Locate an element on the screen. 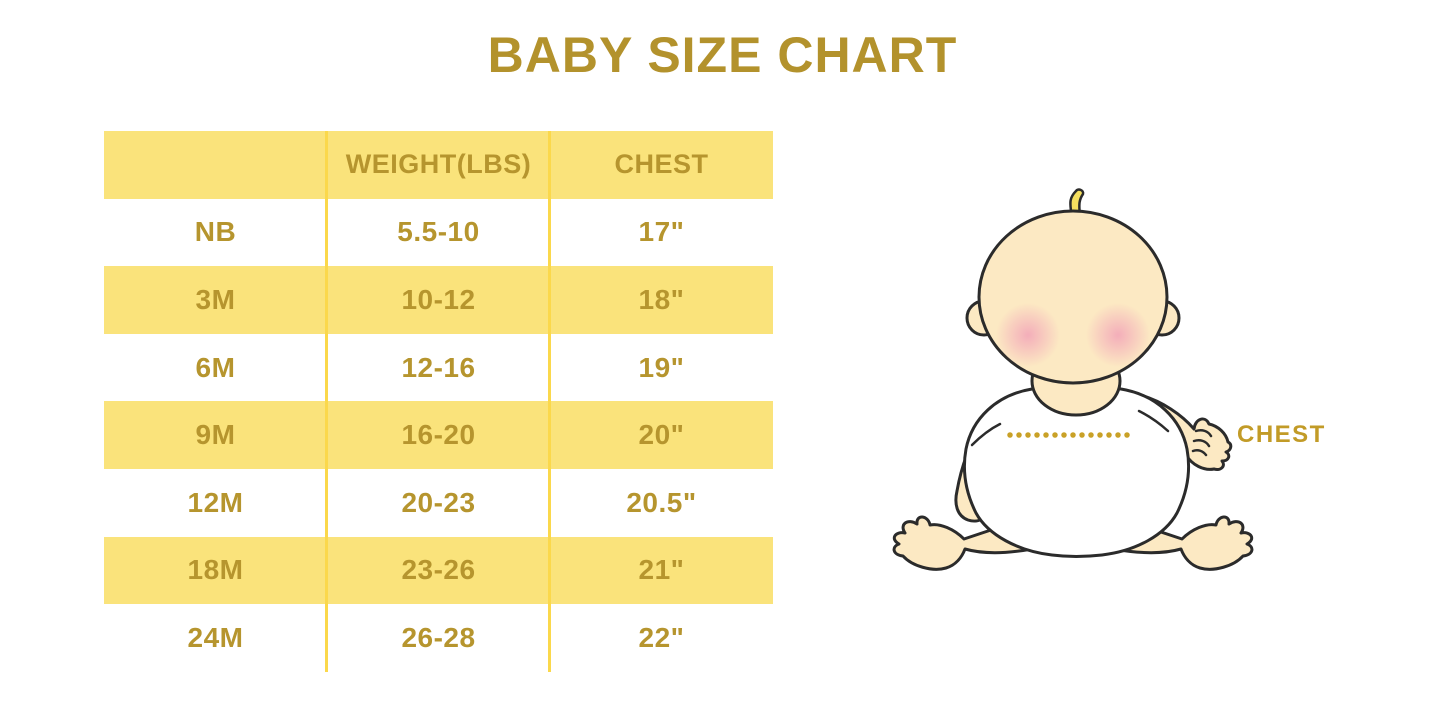 The width and height of the screenshot is (1445, 723). chest-cell: 21" is located at coordinates (661, 570).